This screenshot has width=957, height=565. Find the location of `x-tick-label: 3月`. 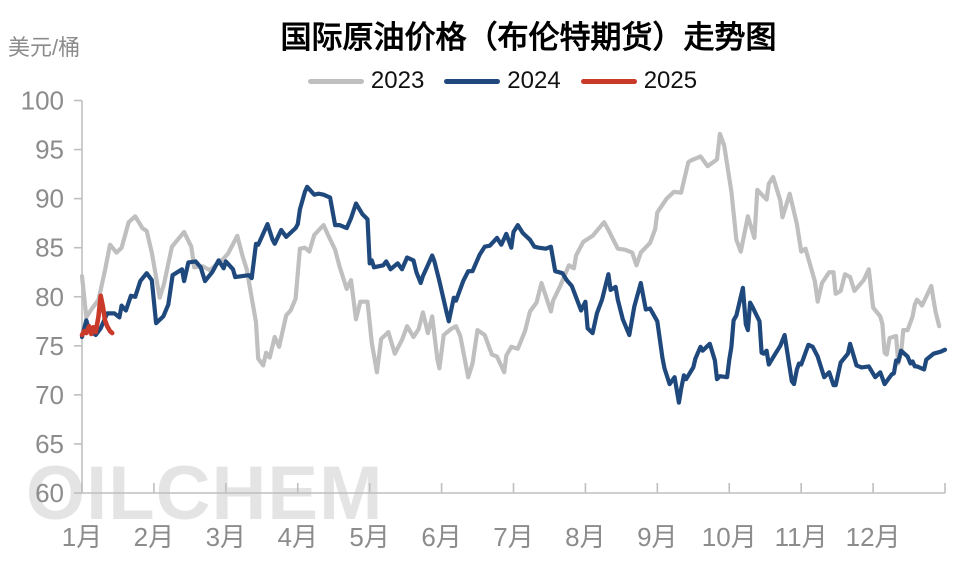

x-tick-label: 3月 is located at coordinates (226, 537).